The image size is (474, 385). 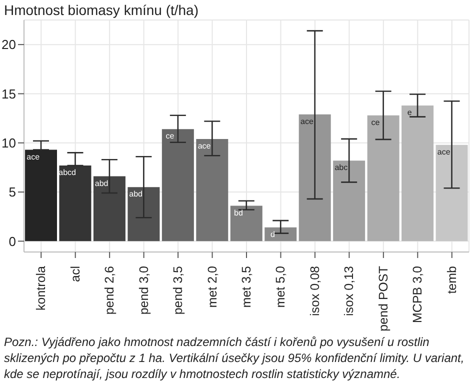 I want to click on y-tick-label: 15, so click(x=9, y=94).